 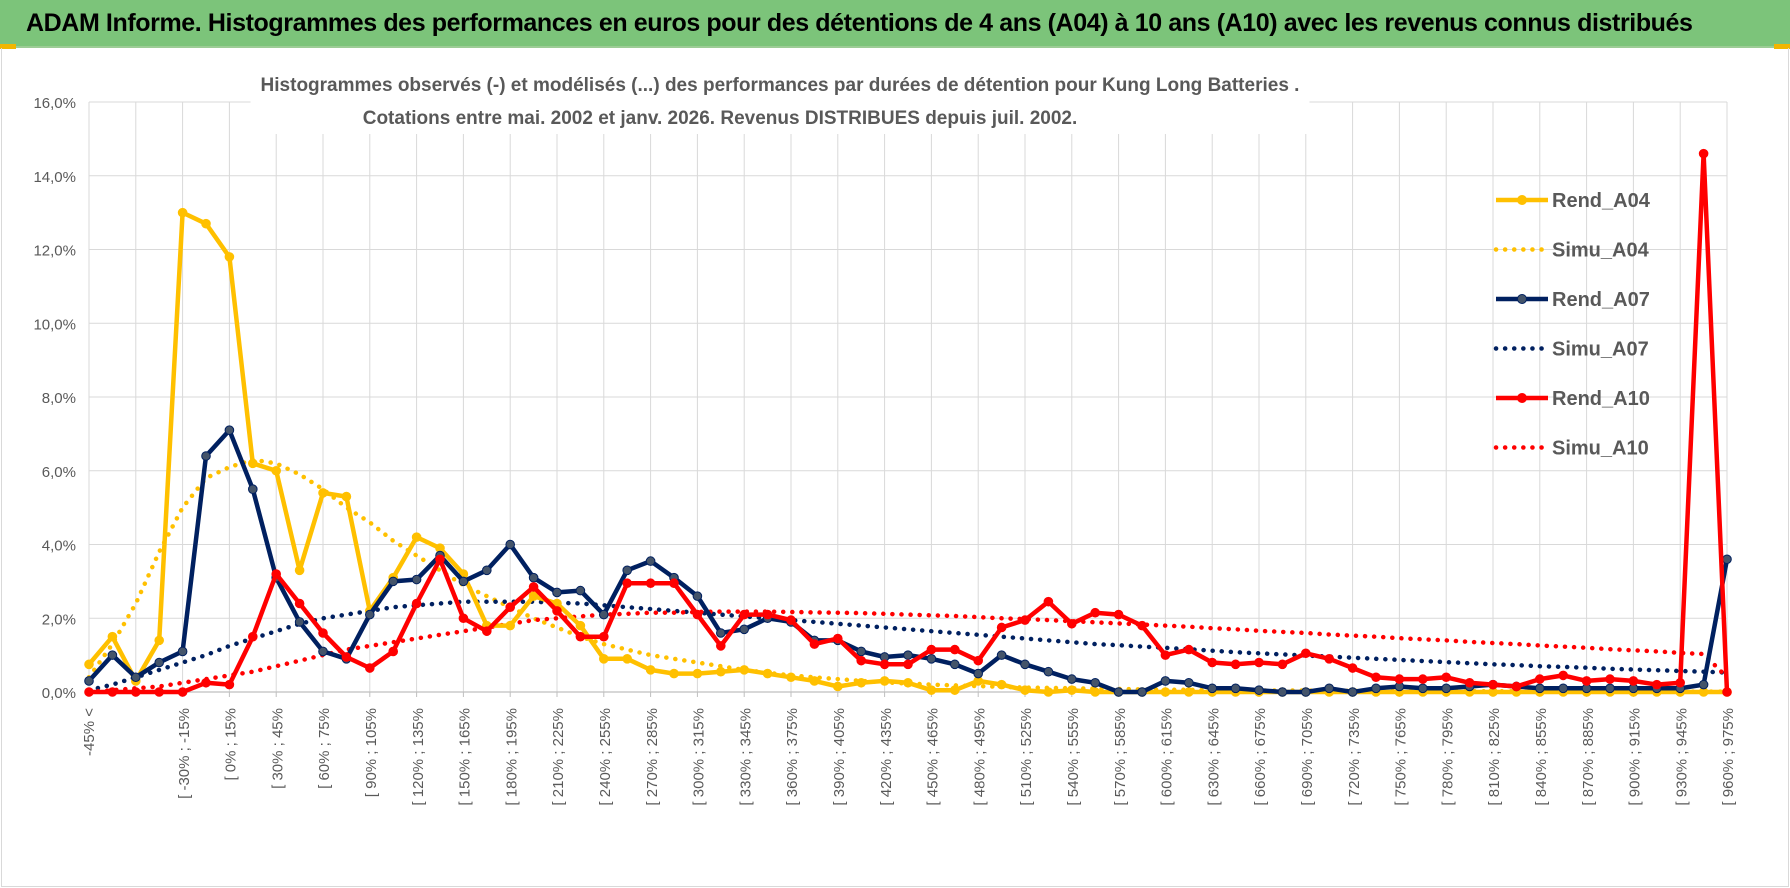 I want to click on legend-label: Rend_A07, so click(x=1601, y=300).